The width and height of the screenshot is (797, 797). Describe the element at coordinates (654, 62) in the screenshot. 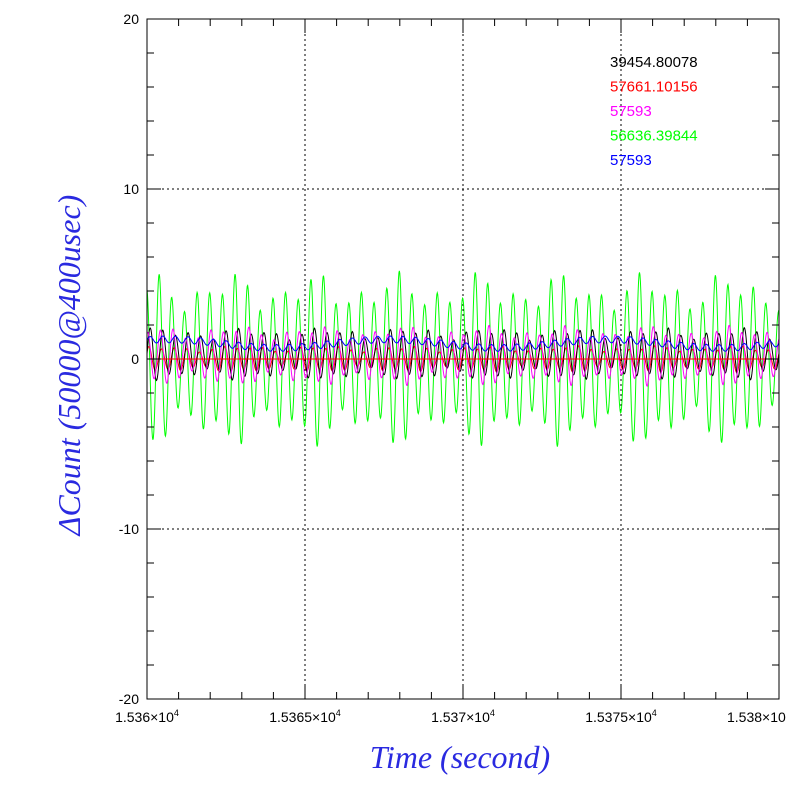

I see `legend-entry: 39454.80078` at that location.